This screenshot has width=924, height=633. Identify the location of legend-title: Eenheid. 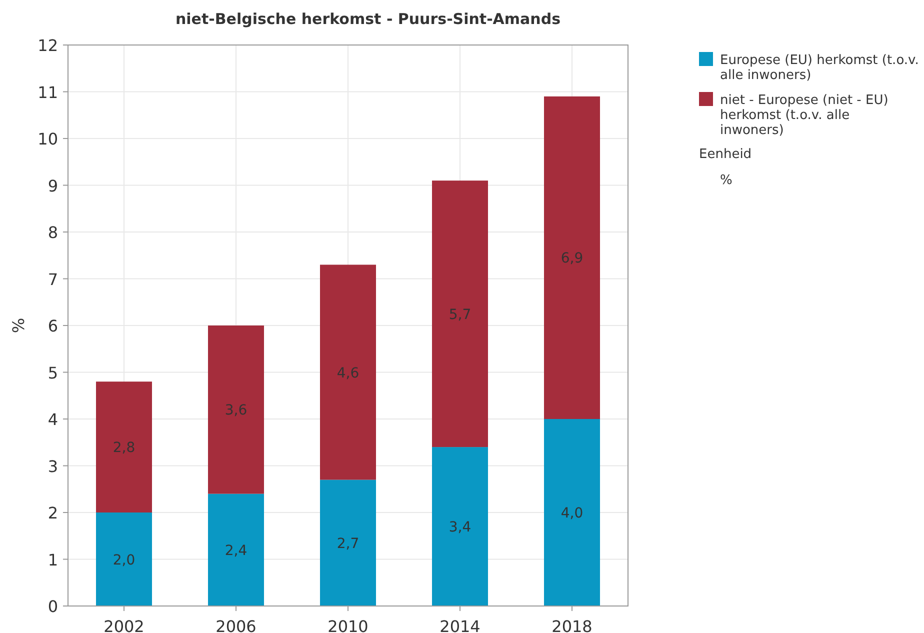
(725, 154).